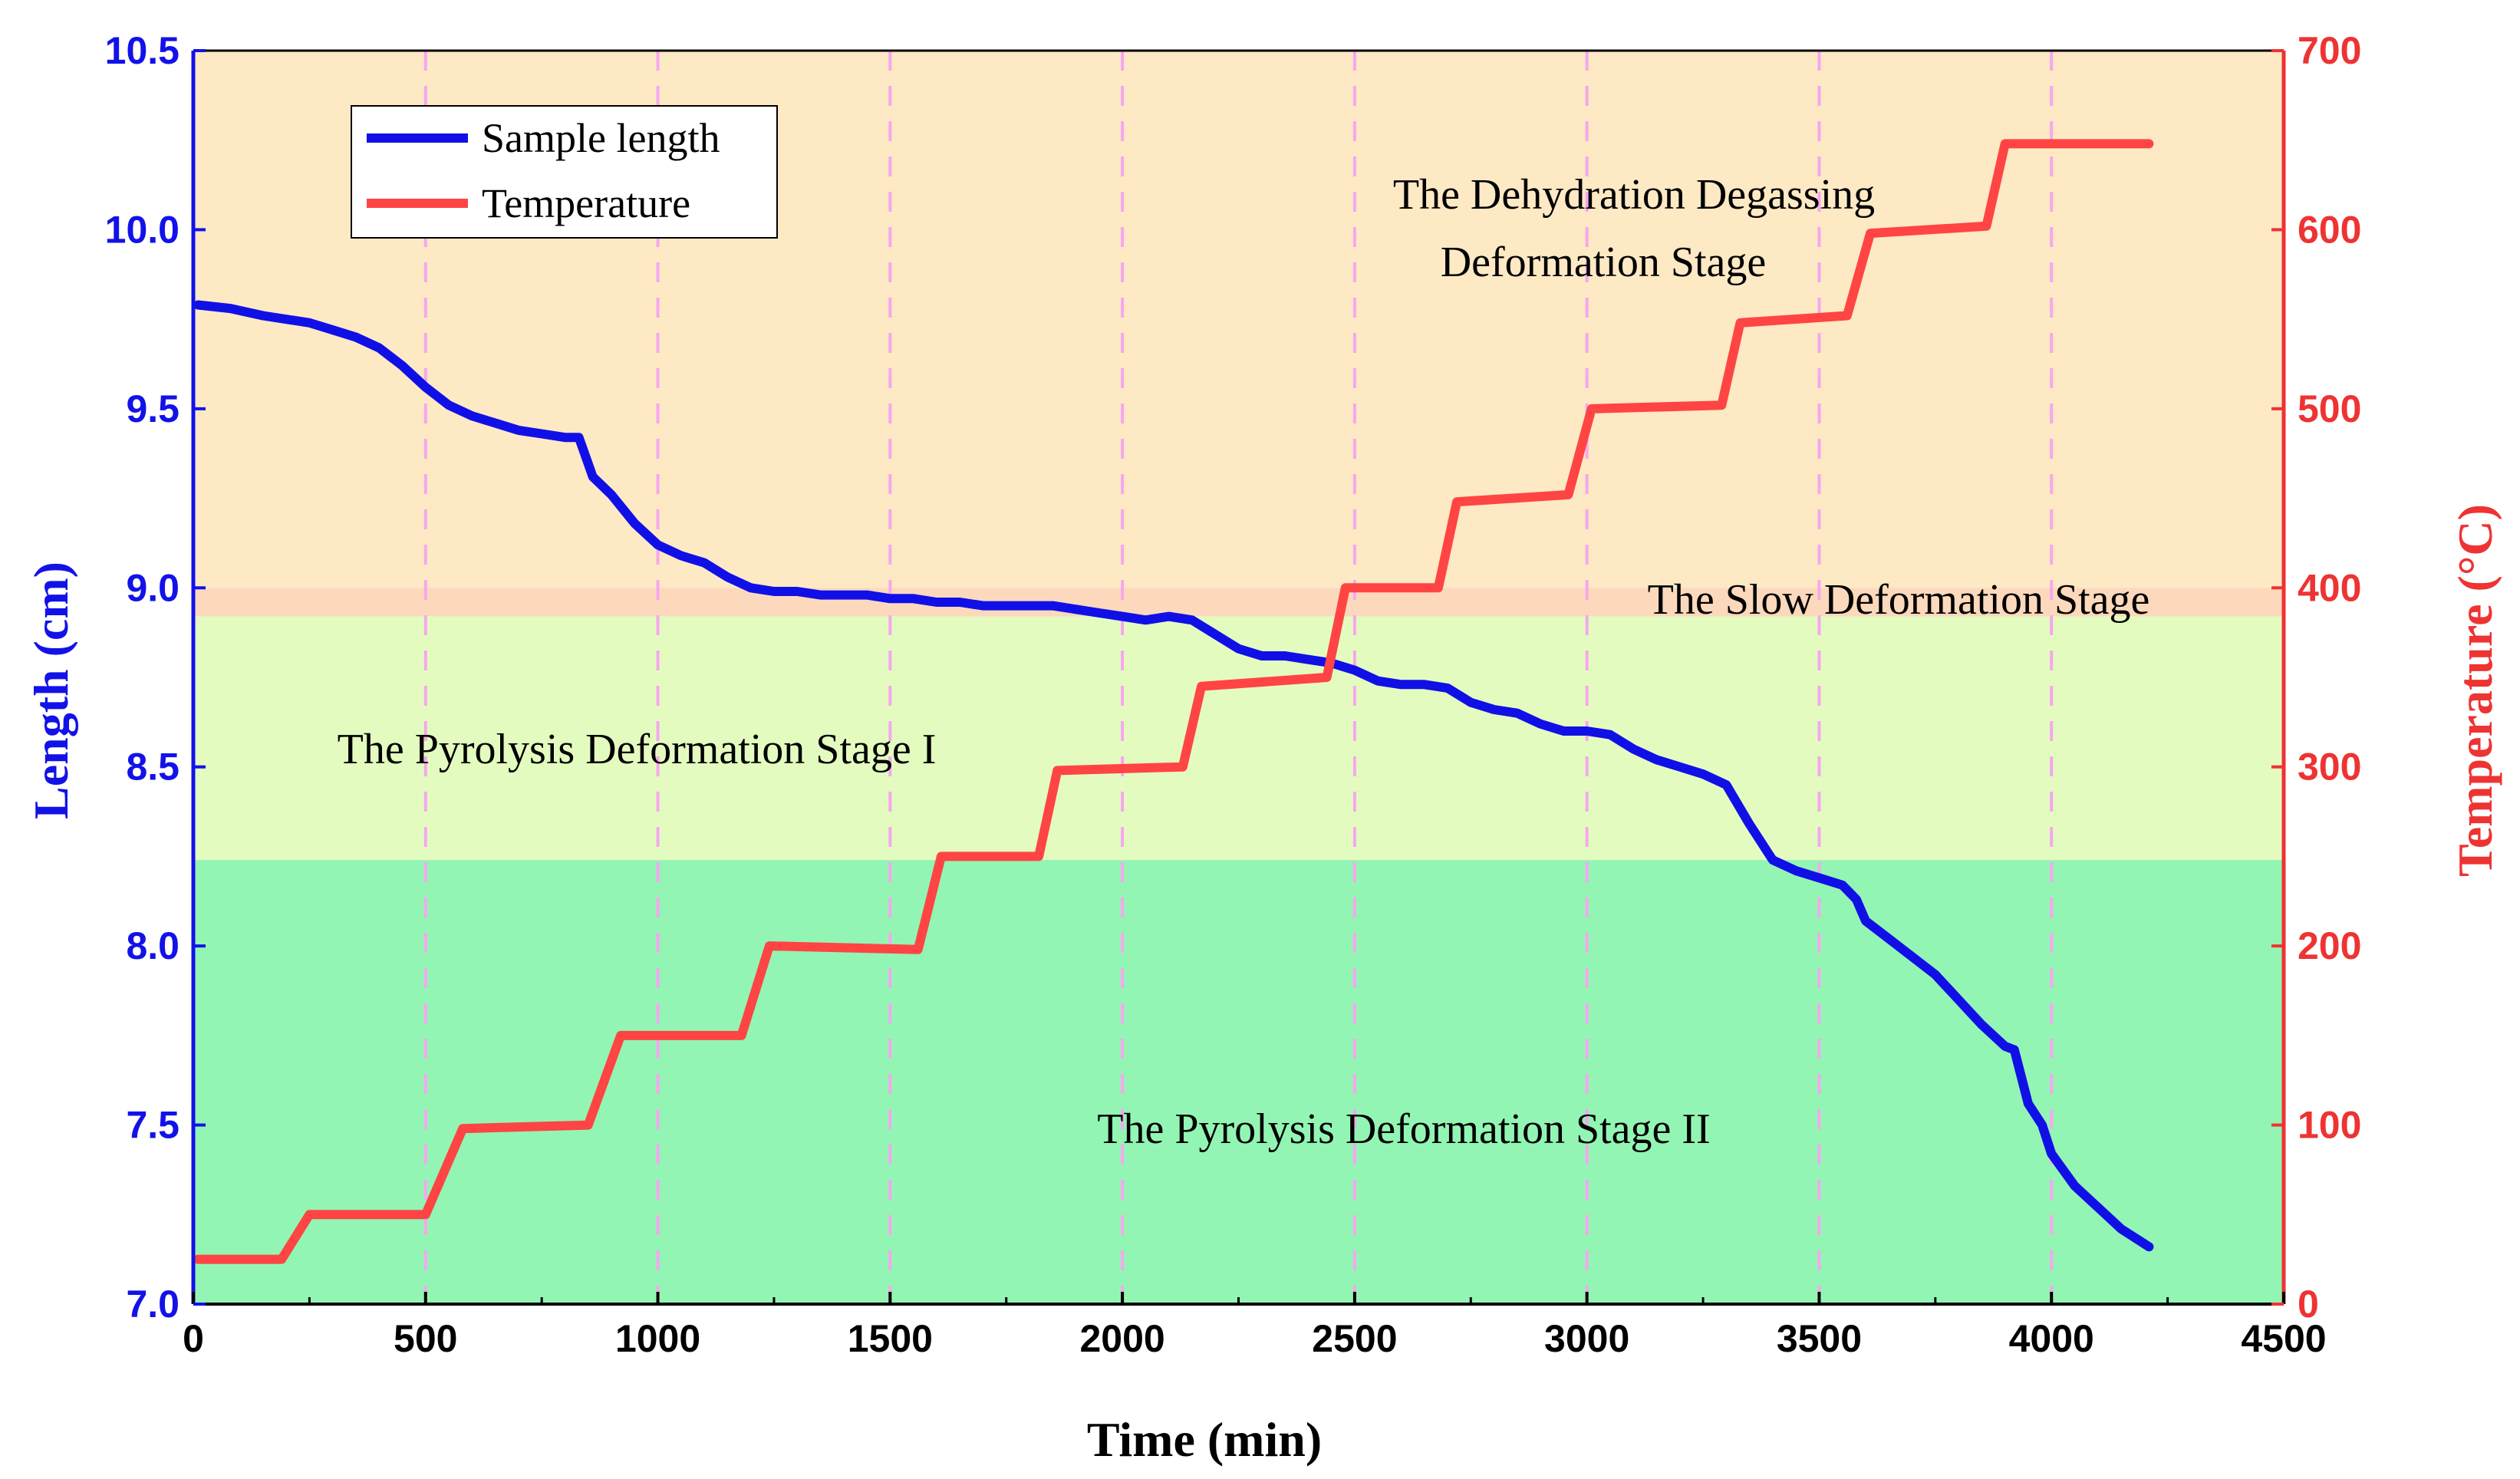 The height and width of the screenshot is (1479, 2520). Describe the element at coordinates (153, 1304) in the screenshot. I see `y-left-tick-label-0: 7.0` at that location.